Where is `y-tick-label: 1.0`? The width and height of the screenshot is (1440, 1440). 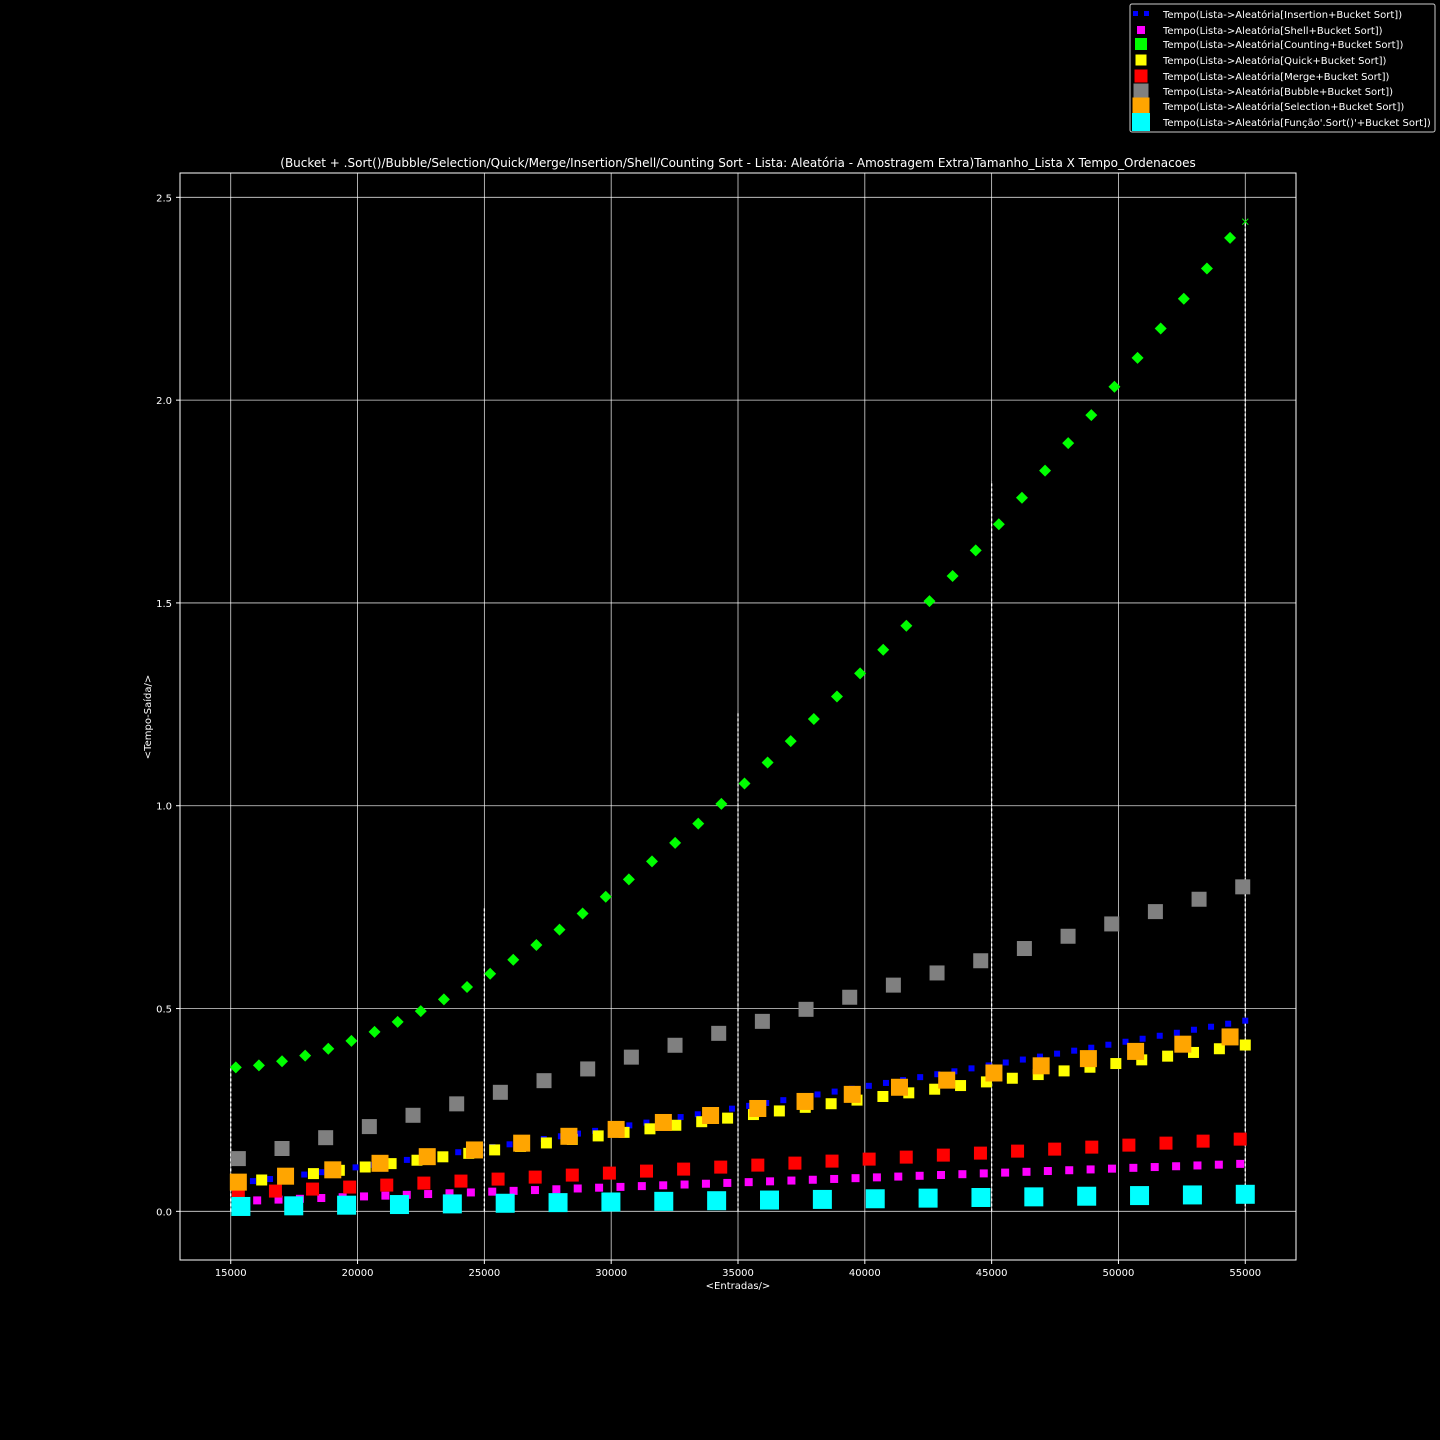
y-tick-label: 1.0 is located at coordinates (164, 807).